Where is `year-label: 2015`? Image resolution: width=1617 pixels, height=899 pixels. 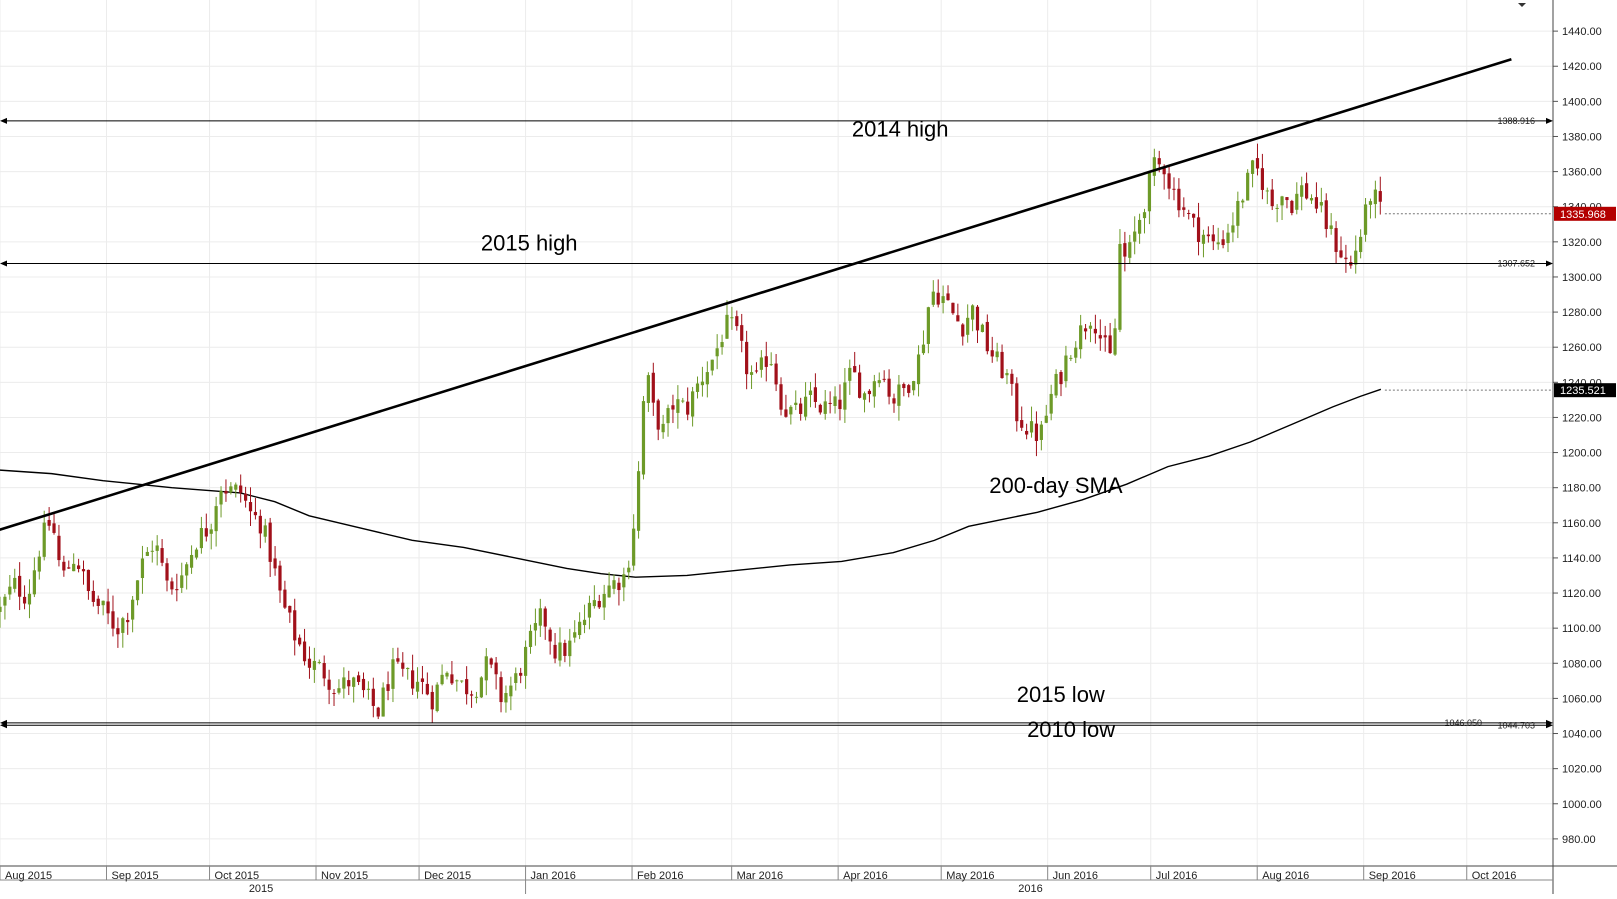
year-label: 2015 is located at coordinates (261, 888).